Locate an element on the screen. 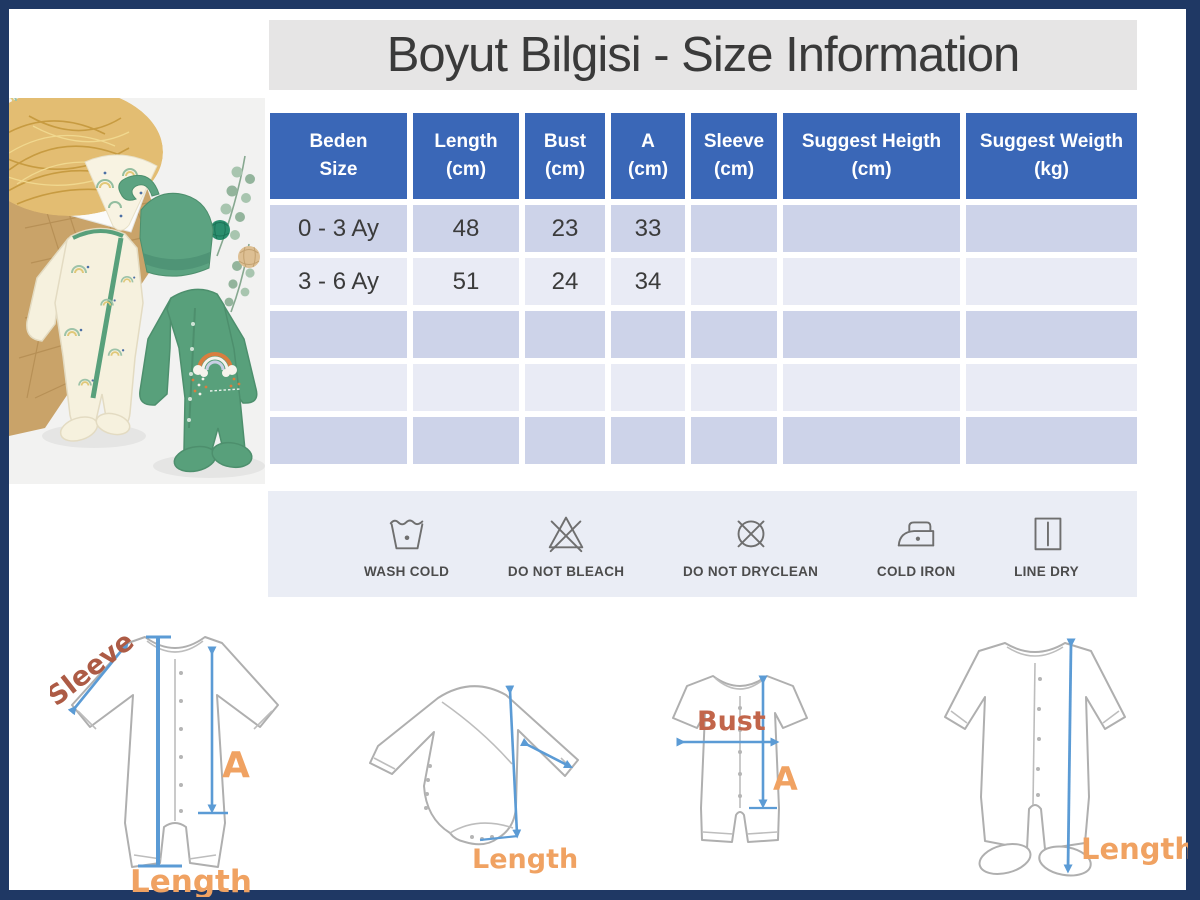  rainbow-print is located at coordinates (216, 374).